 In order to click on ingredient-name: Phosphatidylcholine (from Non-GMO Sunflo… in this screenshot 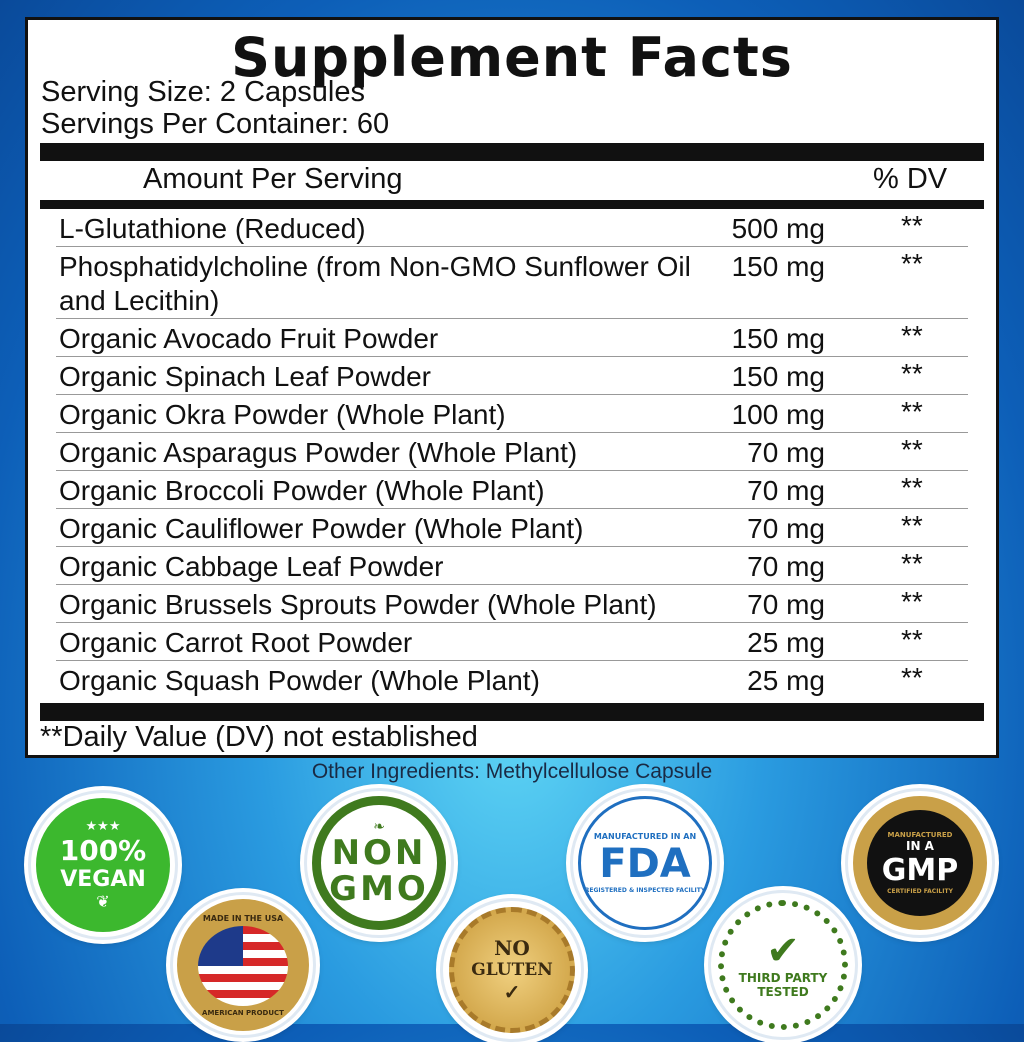, I will do `click(375, 283)`.